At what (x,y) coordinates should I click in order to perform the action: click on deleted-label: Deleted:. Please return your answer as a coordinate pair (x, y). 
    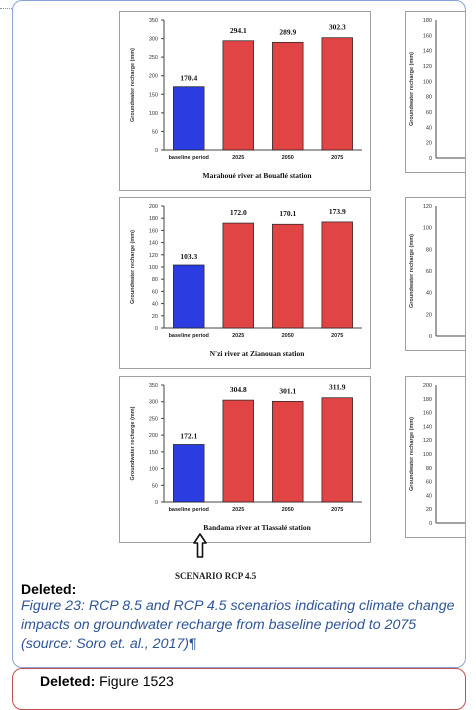
    Looking at the image, I should click on (49, 589).